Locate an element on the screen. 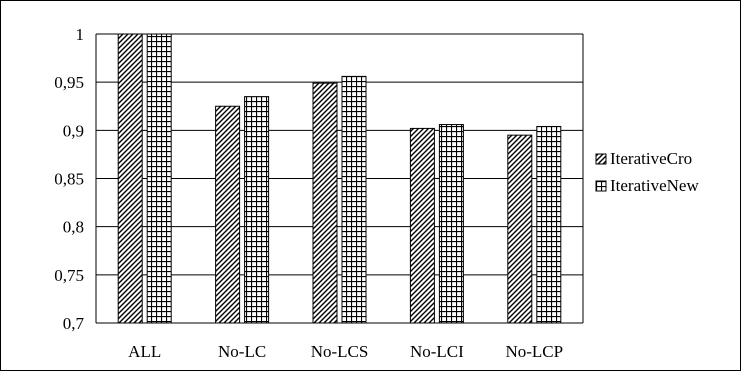 The width and height of the screenshot is (741, 372). y-tick-label: 1 is located at coordinates (80, 34).